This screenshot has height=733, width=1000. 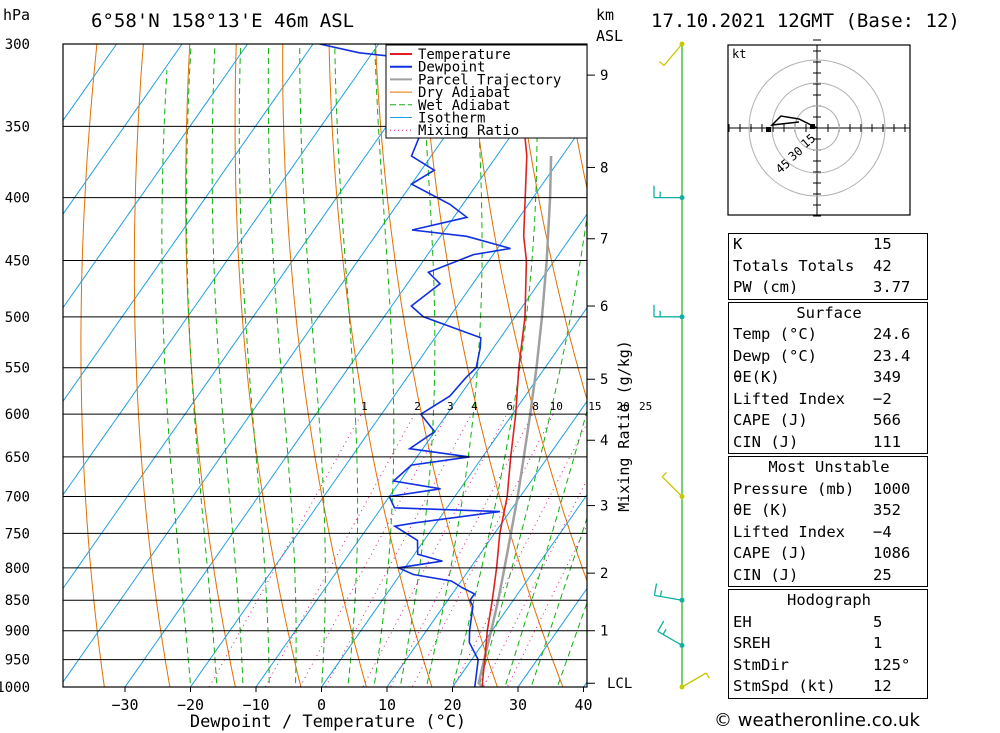 What do you see at coordinates (887, 510) in the screenshot?
I see `indices-value: 352` at bounding box center [887, 510].